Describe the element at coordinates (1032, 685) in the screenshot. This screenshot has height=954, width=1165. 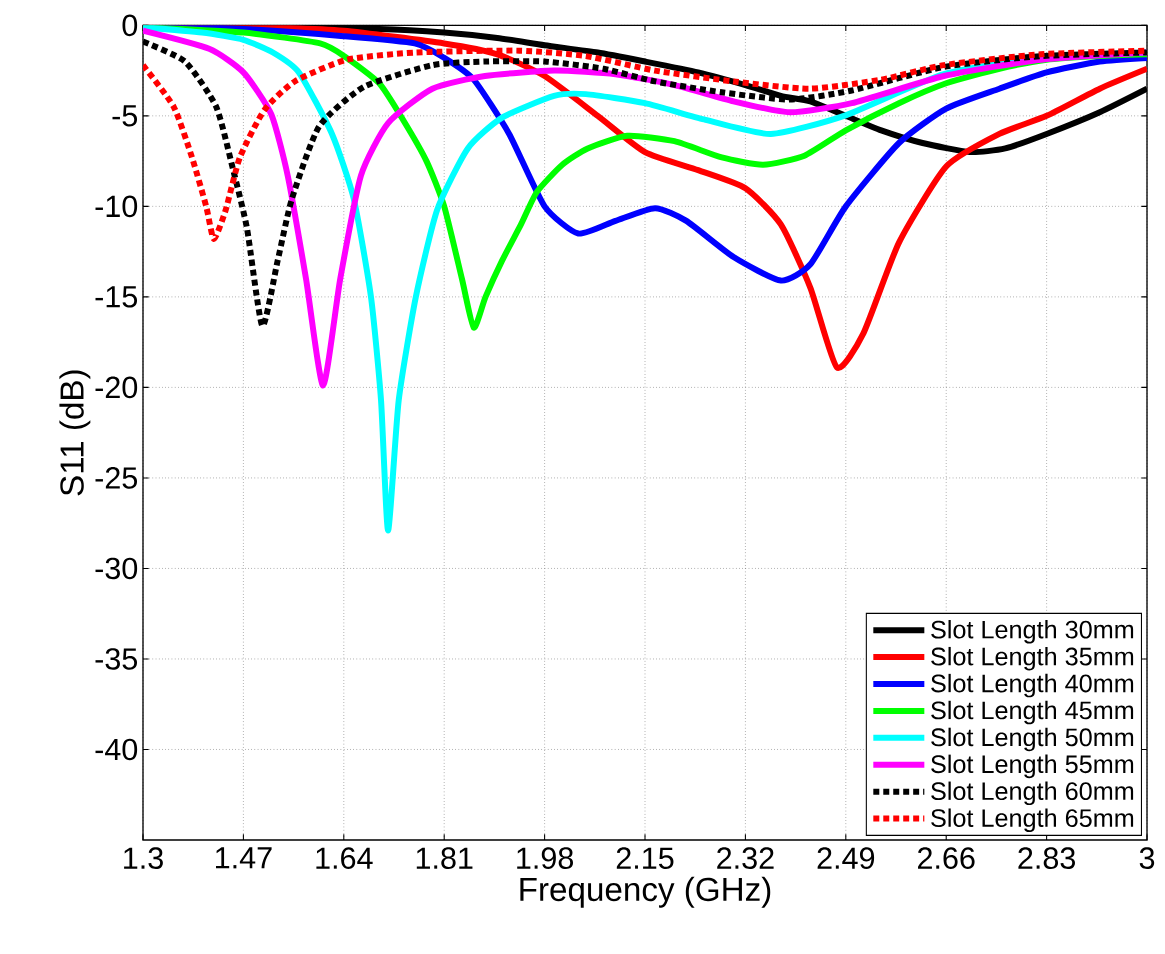
I see `legend-label: Slot Length 40mm` at that location.